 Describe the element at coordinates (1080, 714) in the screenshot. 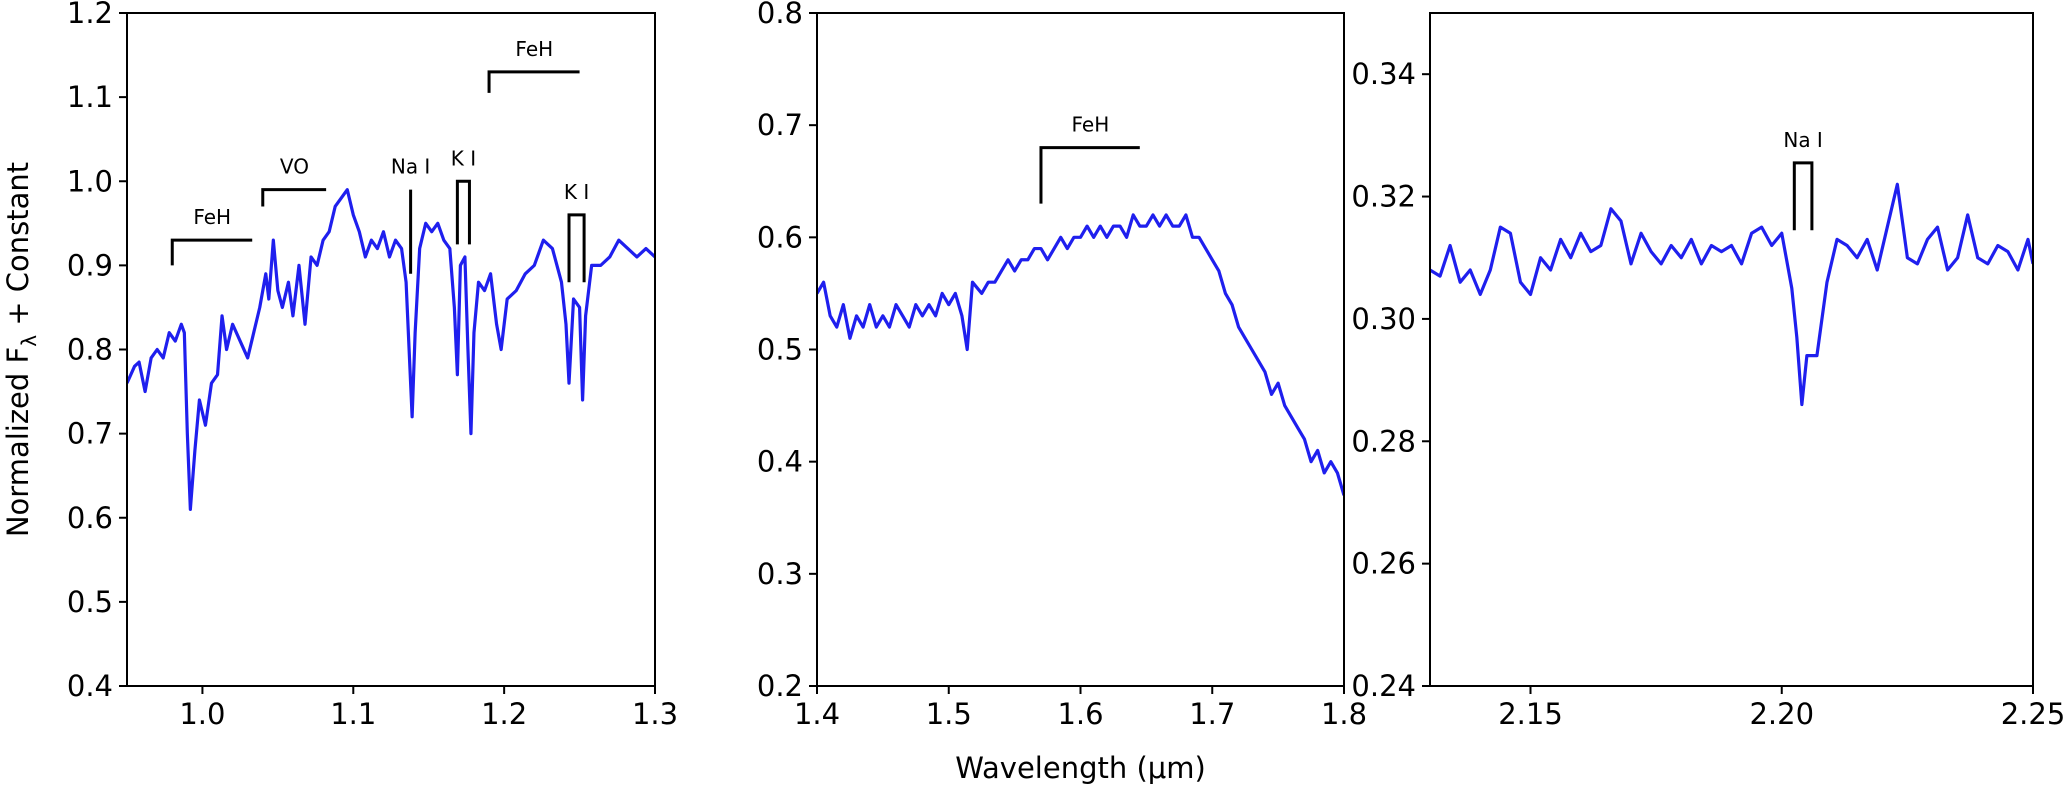

I see `x-tick-label: 1.6` at that location.